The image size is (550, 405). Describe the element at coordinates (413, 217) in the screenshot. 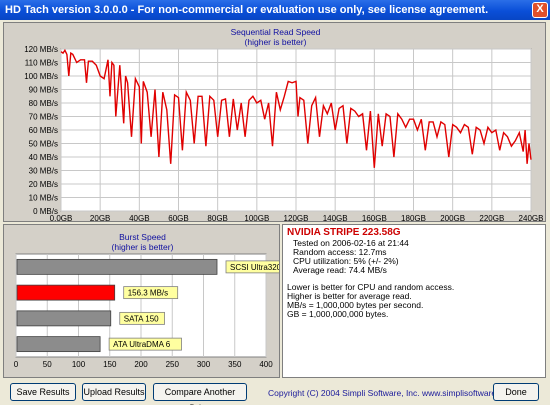

I see `x-tick-label: 180GB` at that location.